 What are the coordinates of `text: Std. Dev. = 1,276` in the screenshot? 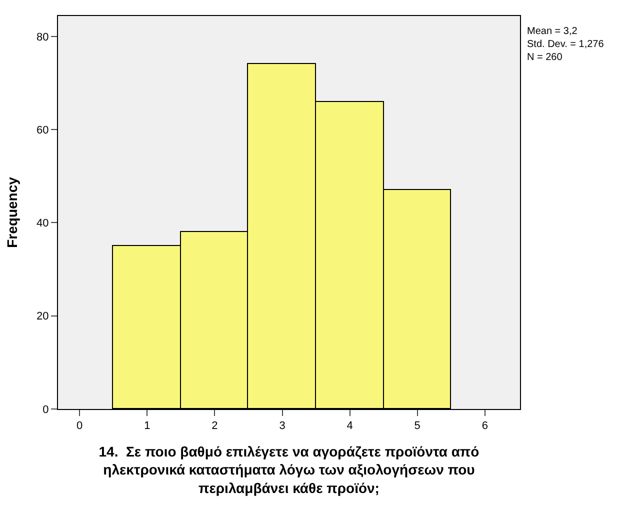 It's located at (565, 44).